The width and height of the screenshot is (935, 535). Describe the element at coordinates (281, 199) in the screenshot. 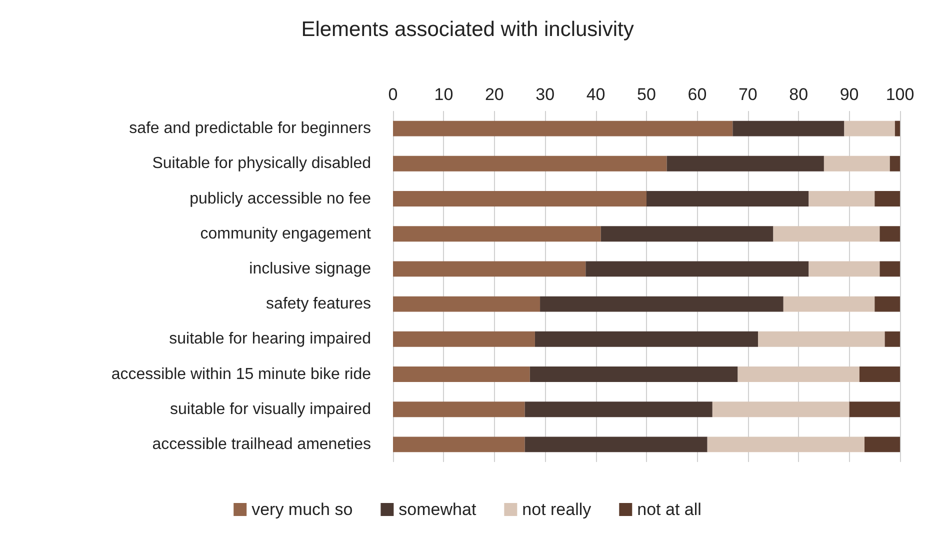

I see `y-tick-label: publicly accessible no fee` at that location.